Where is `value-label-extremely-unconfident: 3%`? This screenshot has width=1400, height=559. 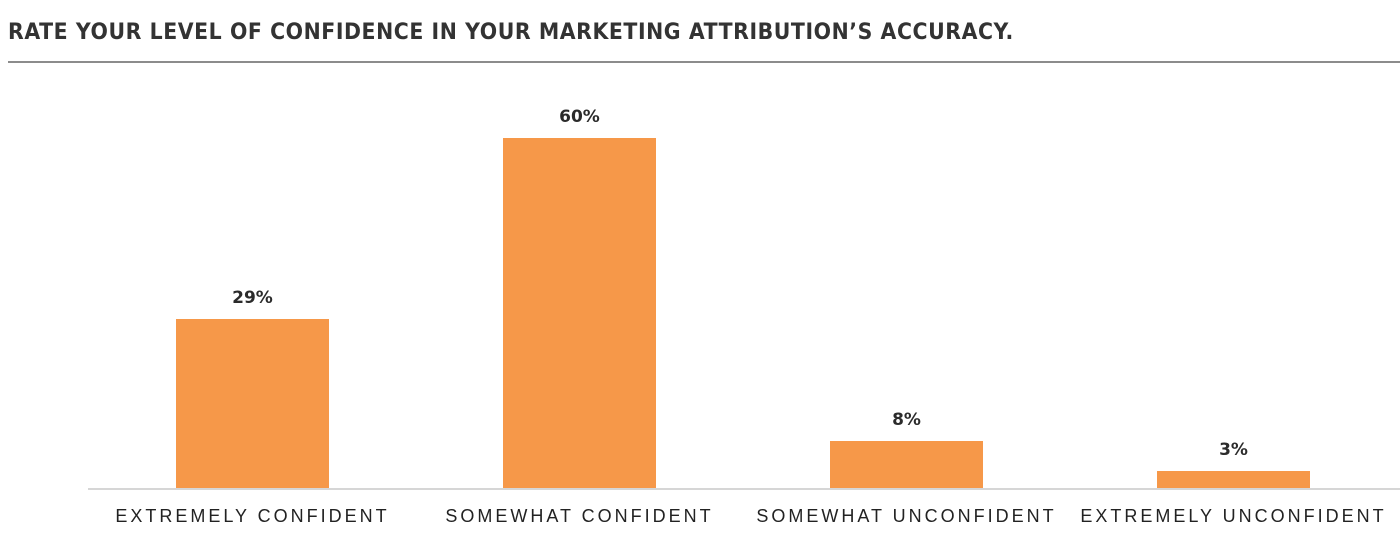
value-label-extremely-unconfident: 3% is located at coordinates (1233, 449).